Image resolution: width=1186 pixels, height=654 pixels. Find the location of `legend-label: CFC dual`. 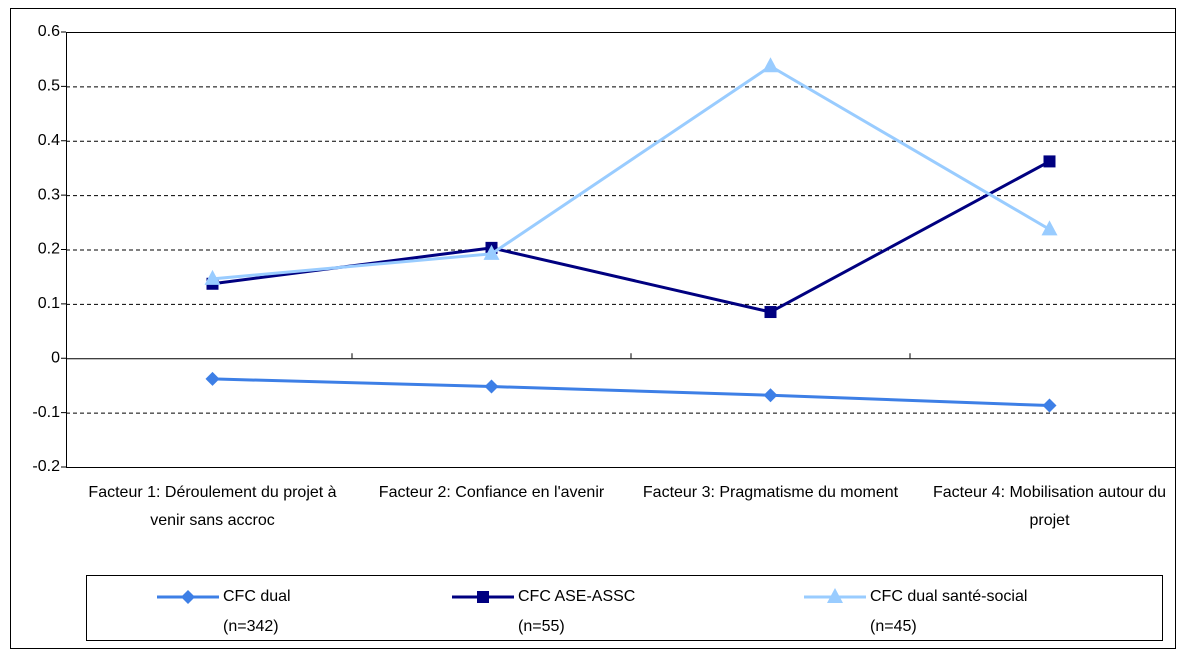

legend-label: CFC dual is located at coordinates (257, 596).